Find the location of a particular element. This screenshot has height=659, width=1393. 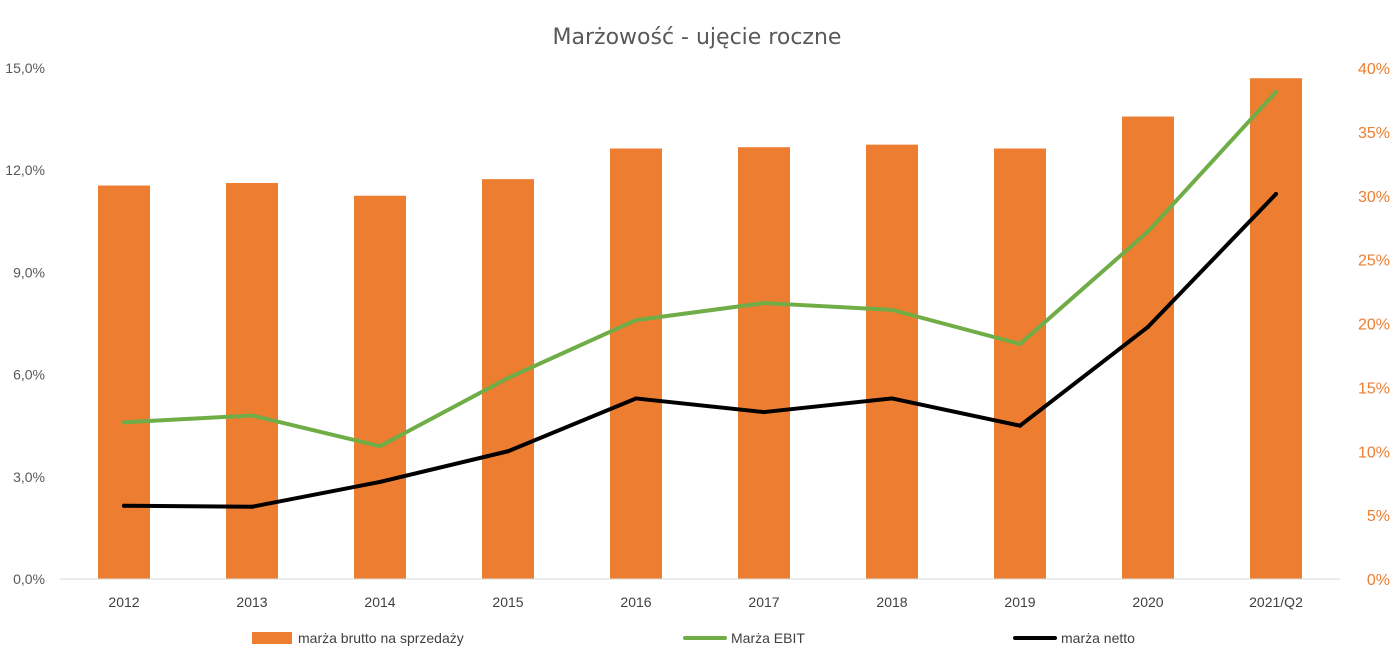

right-axis-tick-label: 20% is located at coordinates (1374, 325).